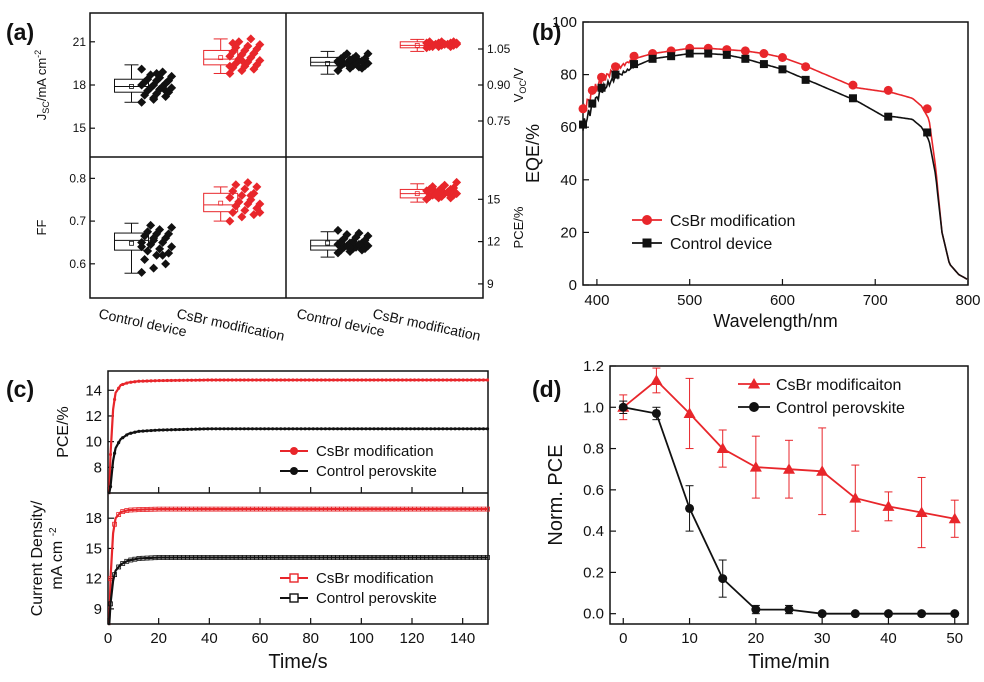 The image size is (984, 682). What do you see at coordinates (888, 638) in the screenshot?
I see `d-xtick-label: 40` at bounding box center [888, 638].